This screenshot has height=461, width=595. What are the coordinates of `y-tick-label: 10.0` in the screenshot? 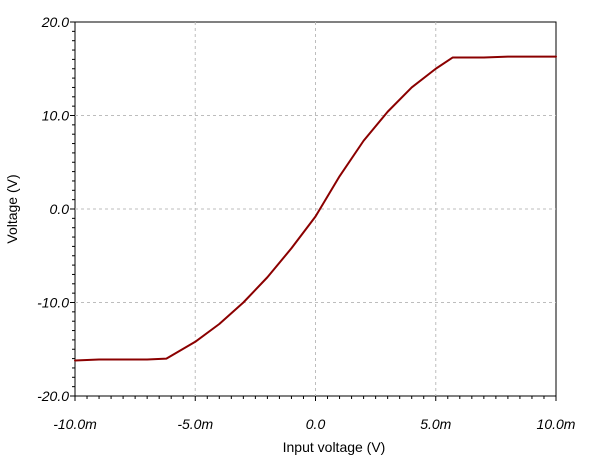 It's located at (55, 116).